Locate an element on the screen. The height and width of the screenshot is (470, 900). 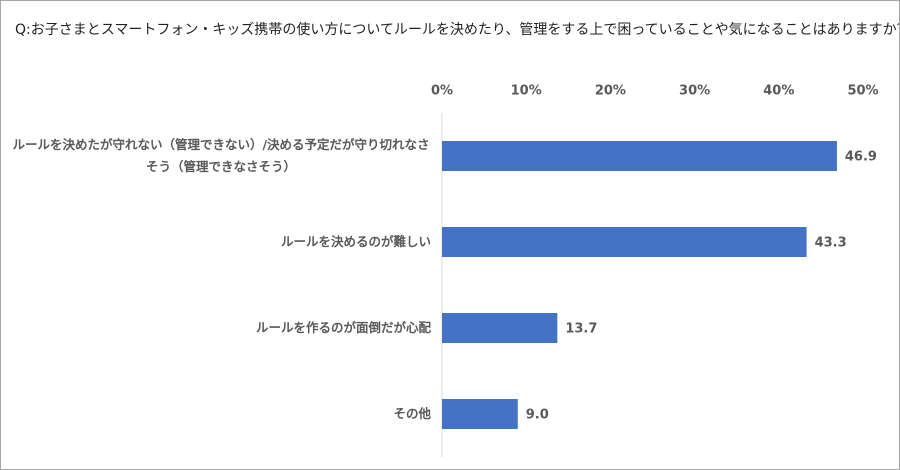
value-label: 13.7 is located at coordinates (581, 329).